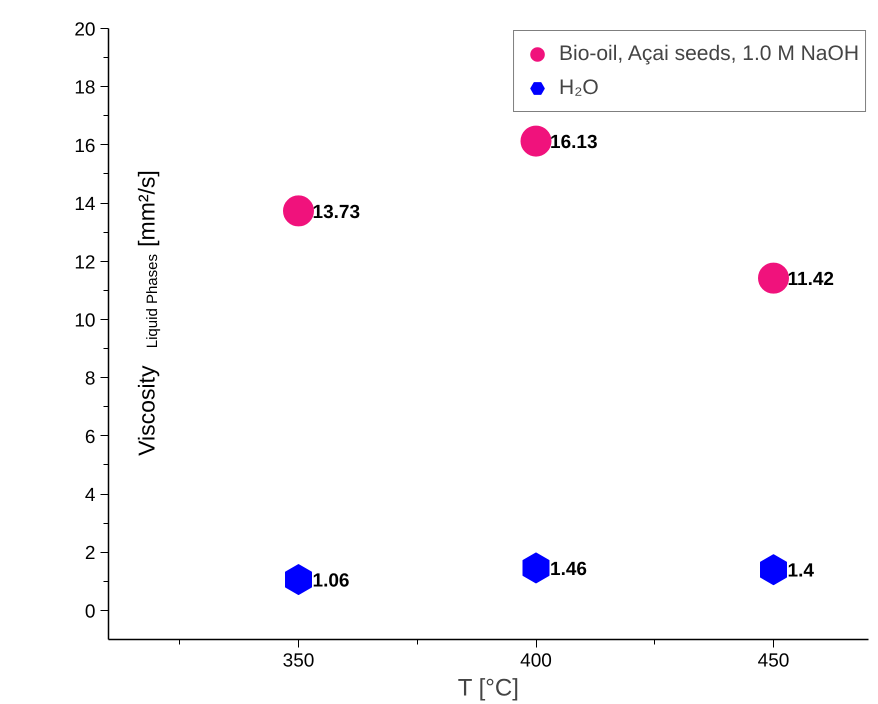 The image size is (878, 704). Describe the element at coordinates (574, 143) in the screenshot. I see `data-label: 16.13` at that location.